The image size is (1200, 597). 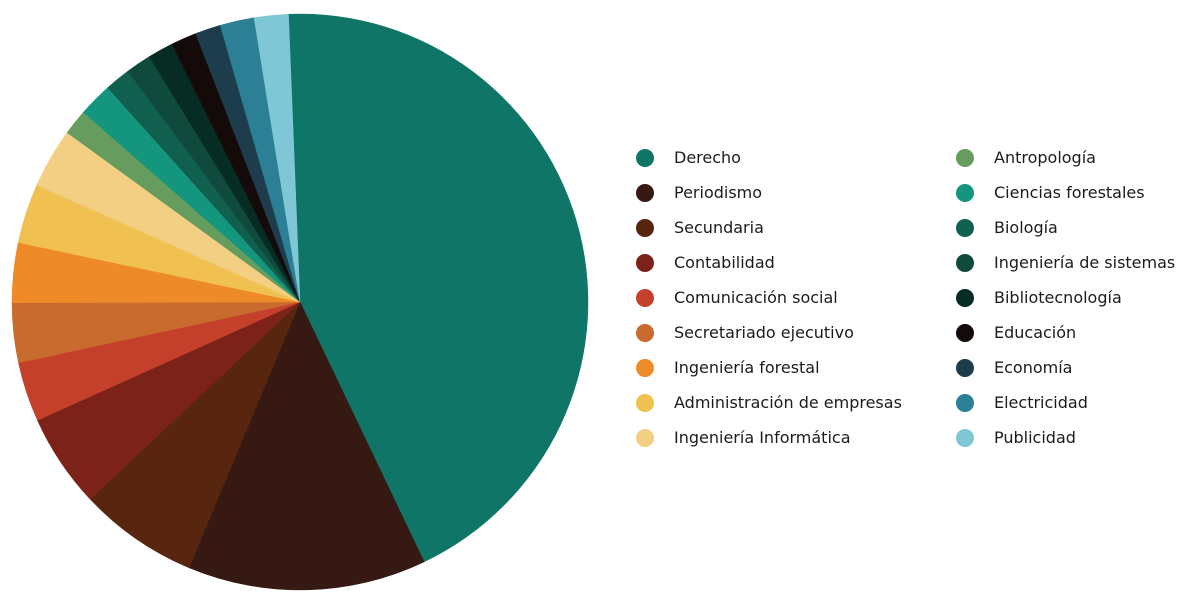 What do you see at coordinates (1035, 437) in the screenshot?
I see `legend-label: Publicidad` at bounding box center [1035, 437].